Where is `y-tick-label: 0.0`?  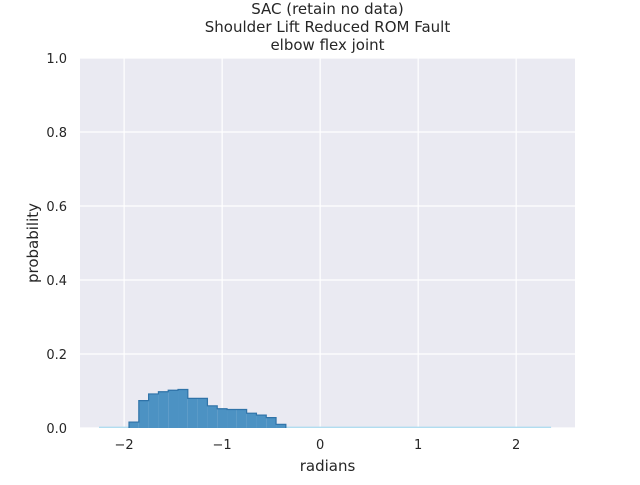 y-tick-label: 0.0 is located at coordinates (56, 429).